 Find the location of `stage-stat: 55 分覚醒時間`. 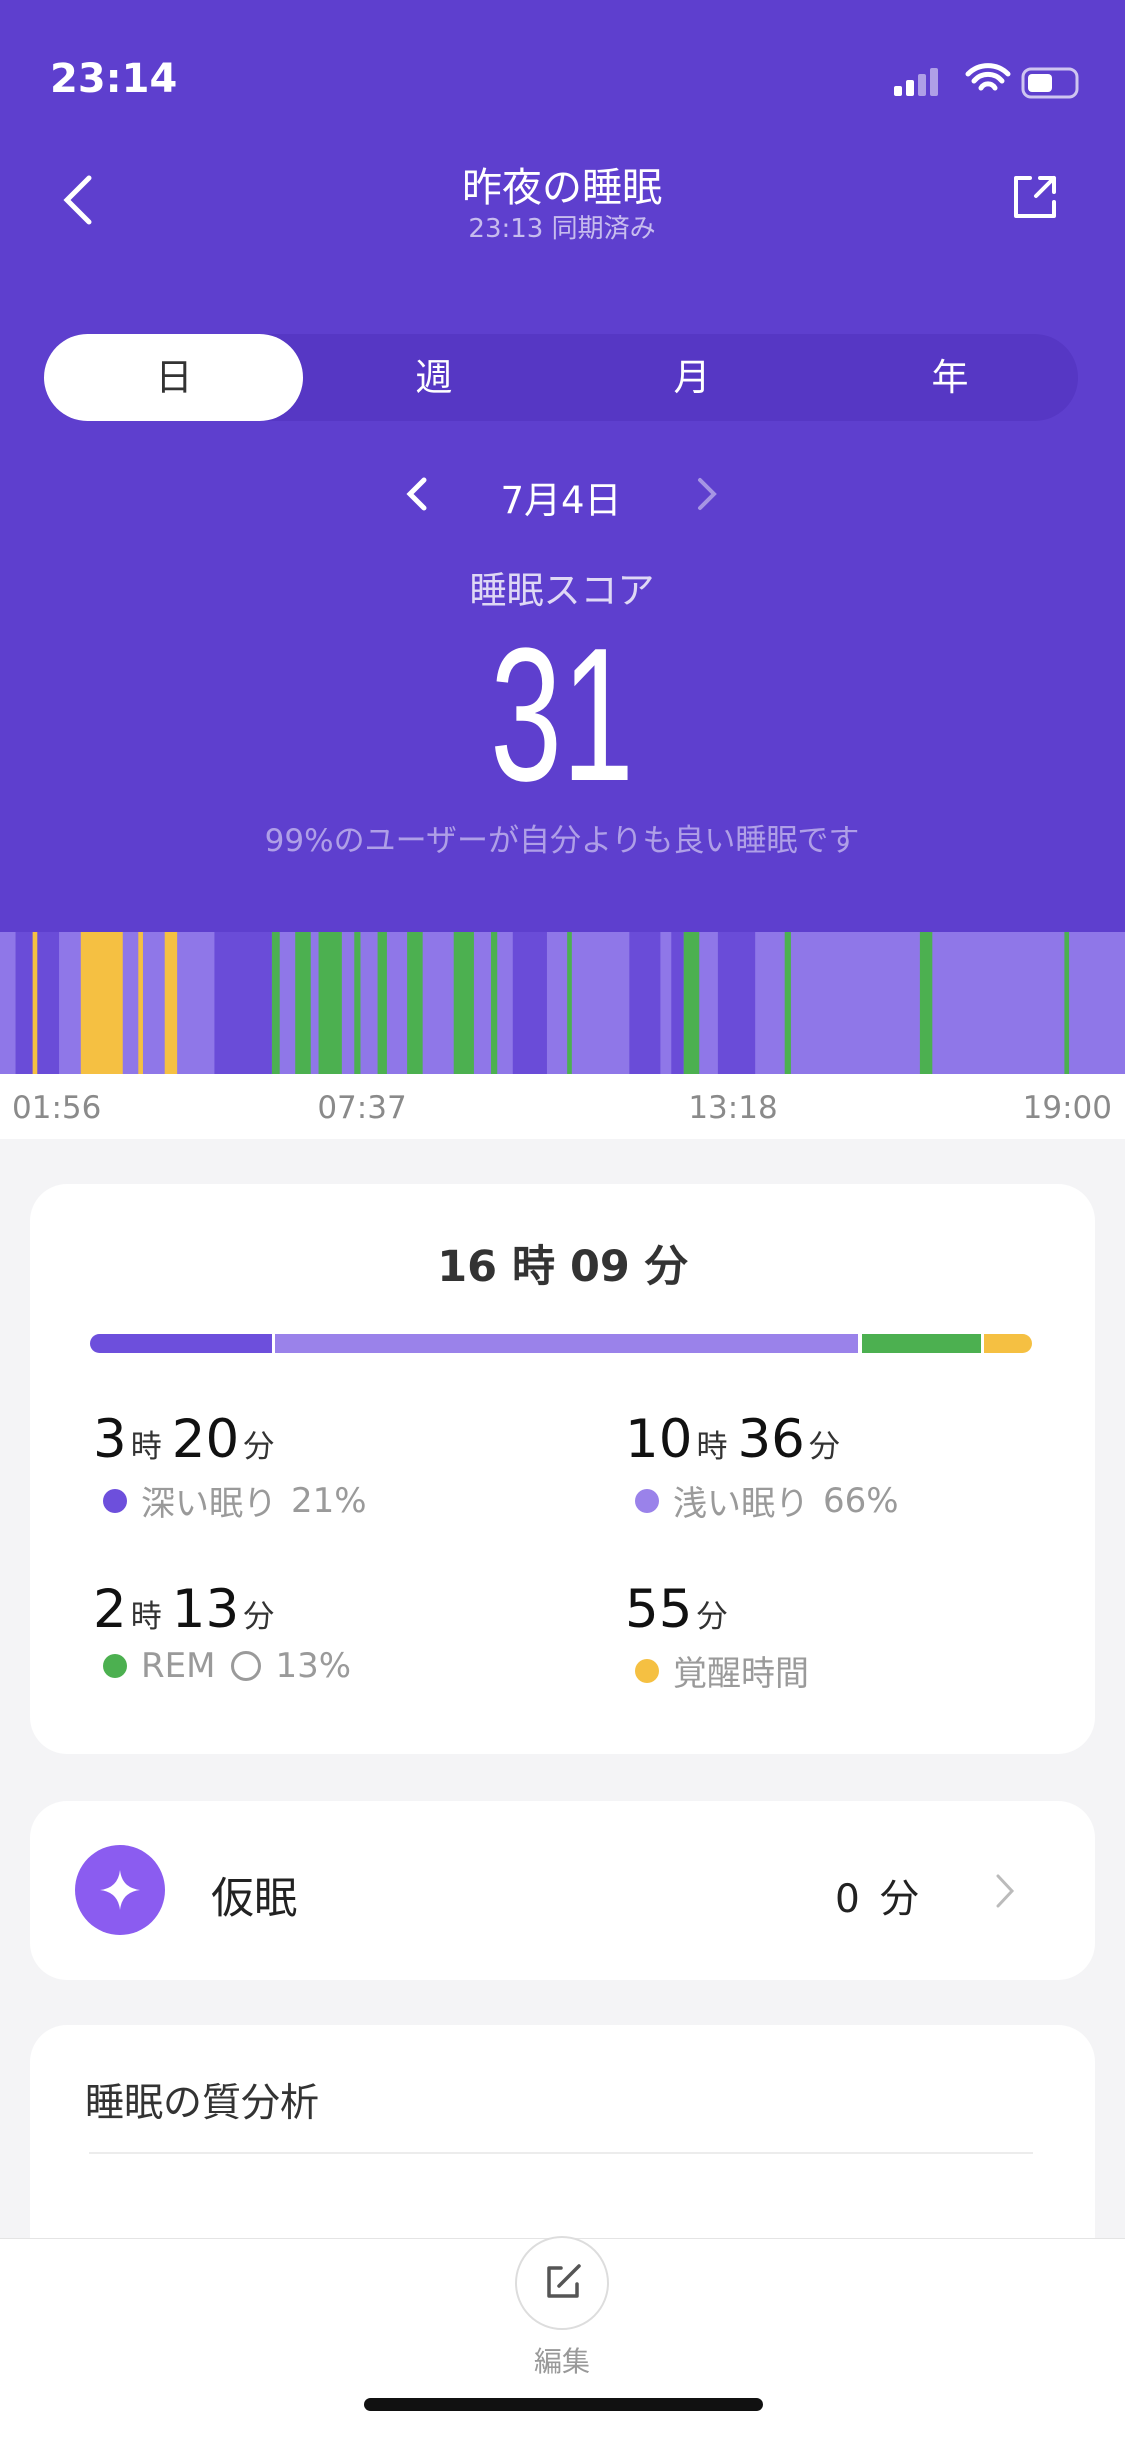

stage-stat: 55 分覚醒時間 is located at coordinates (717, 1637).